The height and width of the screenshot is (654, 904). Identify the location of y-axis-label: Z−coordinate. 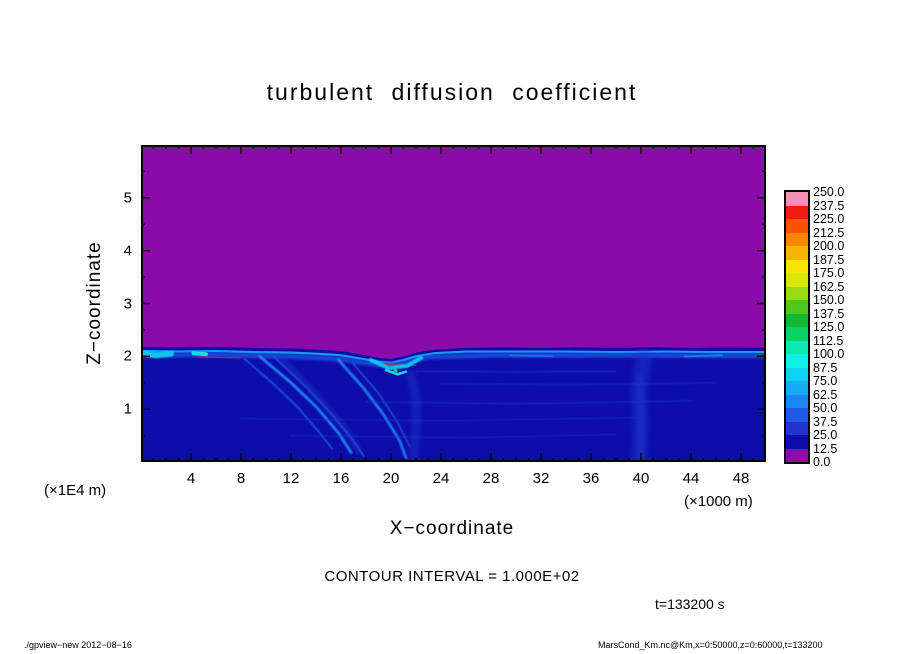
(94, 303).